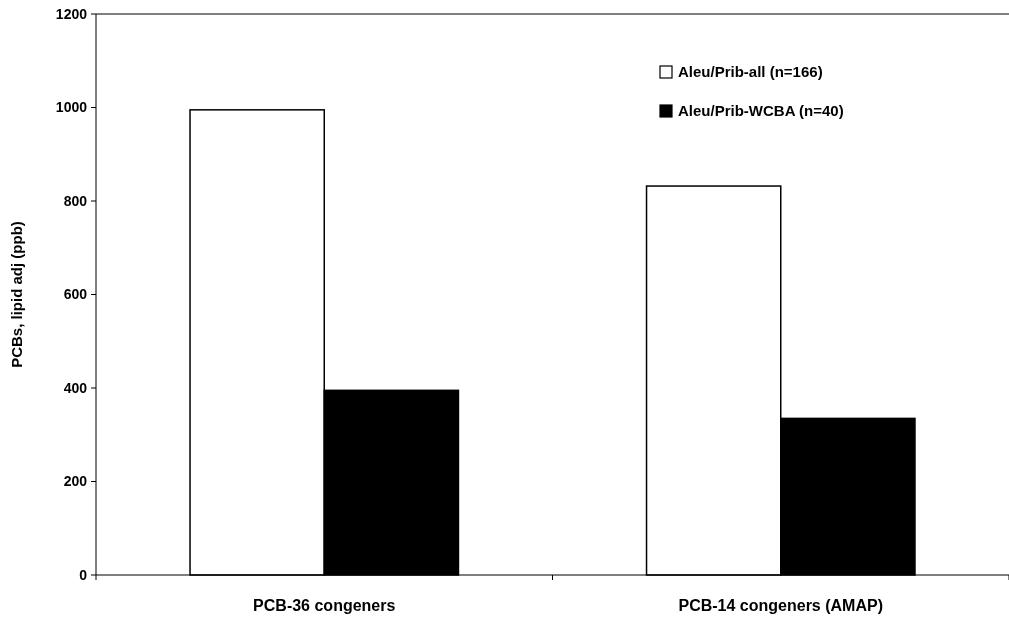  Describe the element at coordinates (780, 605) in the screenshot. I see `x-tick-label: PCB-14 congeners (AMAP)` at that location.